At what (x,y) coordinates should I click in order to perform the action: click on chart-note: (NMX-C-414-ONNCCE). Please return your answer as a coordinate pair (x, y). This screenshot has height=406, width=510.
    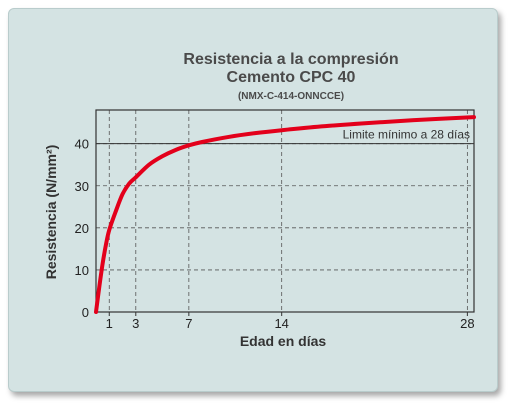
    Looking at the image, I should click on (291, 96).